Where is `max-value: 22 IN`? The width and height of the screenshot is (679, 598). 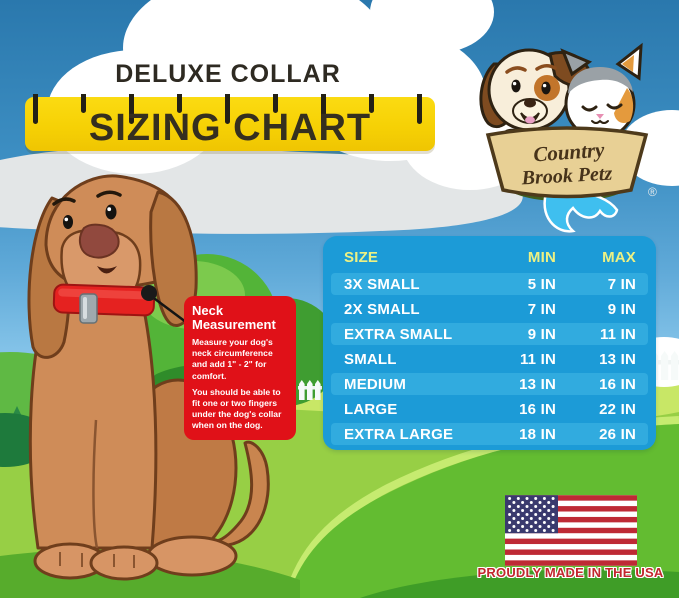
max-value: 22 IN is located at coordinates (617, 409).